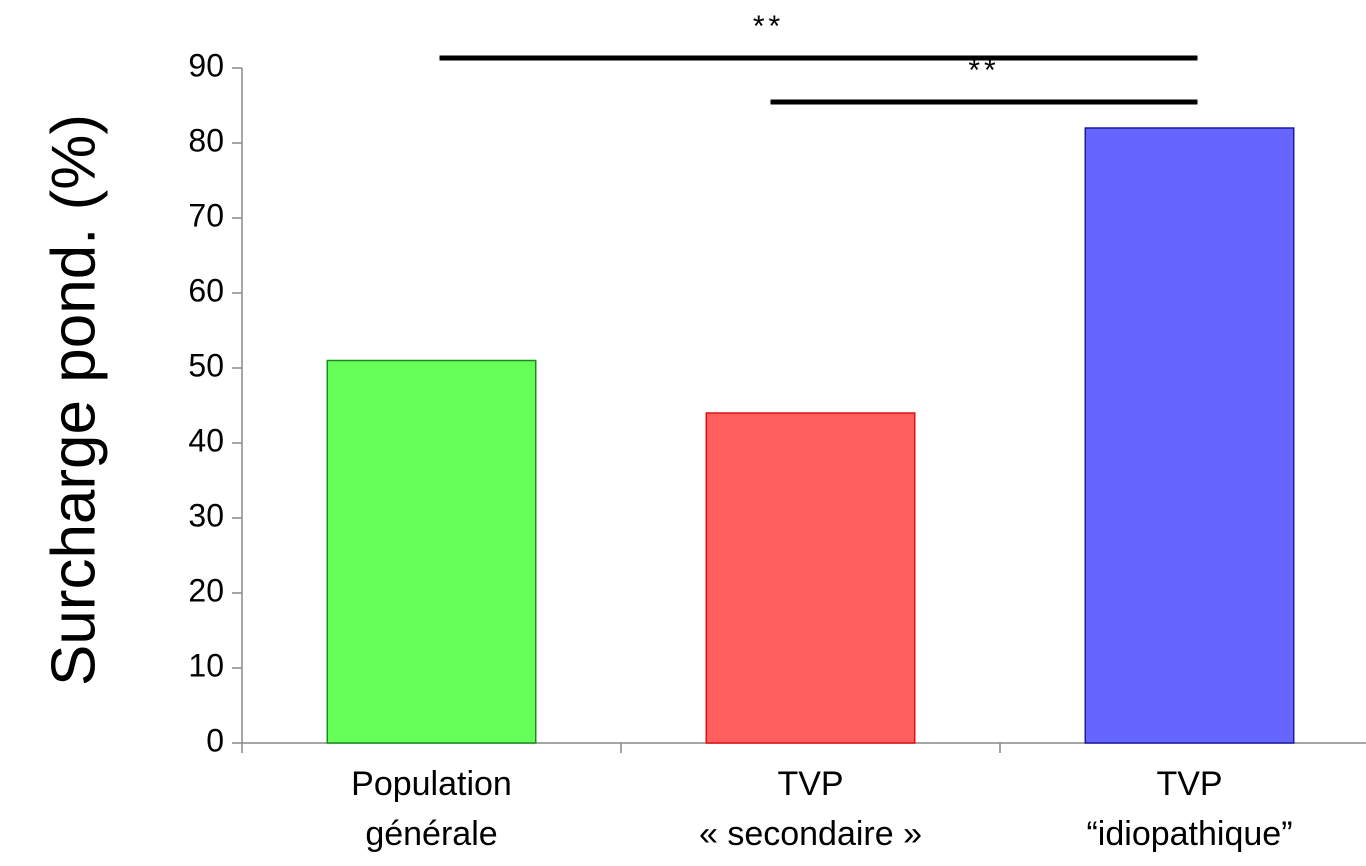 The width and height of the screenshot is (1366, 866). What do you see at coordinates (206, 140) in the screenshot?
I see `y-tick-label: 80` at bounding box center [206, 140].